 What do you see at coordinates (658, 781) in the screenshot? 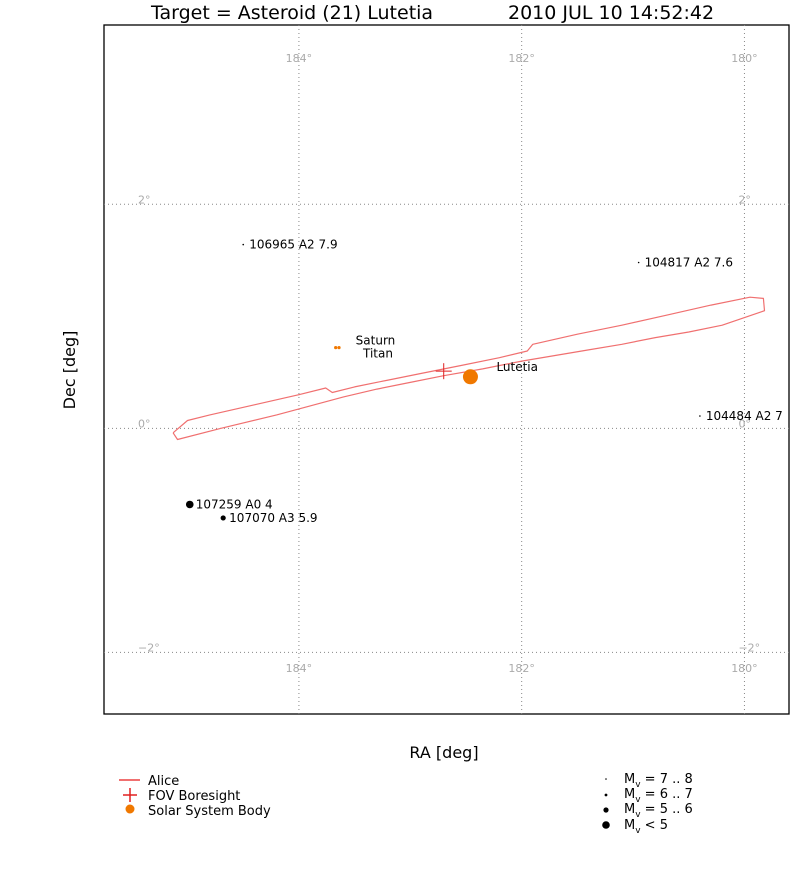
I see `legend-mag-7-8: Mv = 7 .. 8` at bounding box center [658, 781].